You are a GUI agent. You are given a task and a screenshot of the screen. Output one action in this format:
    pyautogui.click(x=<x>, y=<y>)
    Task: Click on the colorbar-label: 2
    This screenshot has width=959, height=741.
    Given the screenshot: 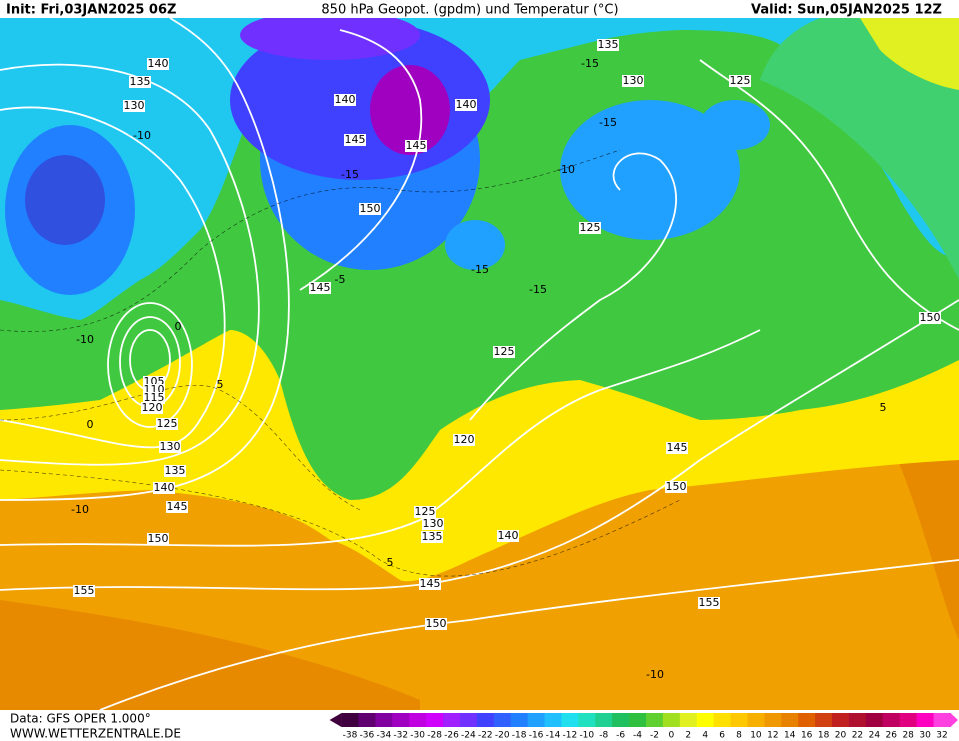 What is the action you would take?
    pyautogui.click(x=688, y=736)
    